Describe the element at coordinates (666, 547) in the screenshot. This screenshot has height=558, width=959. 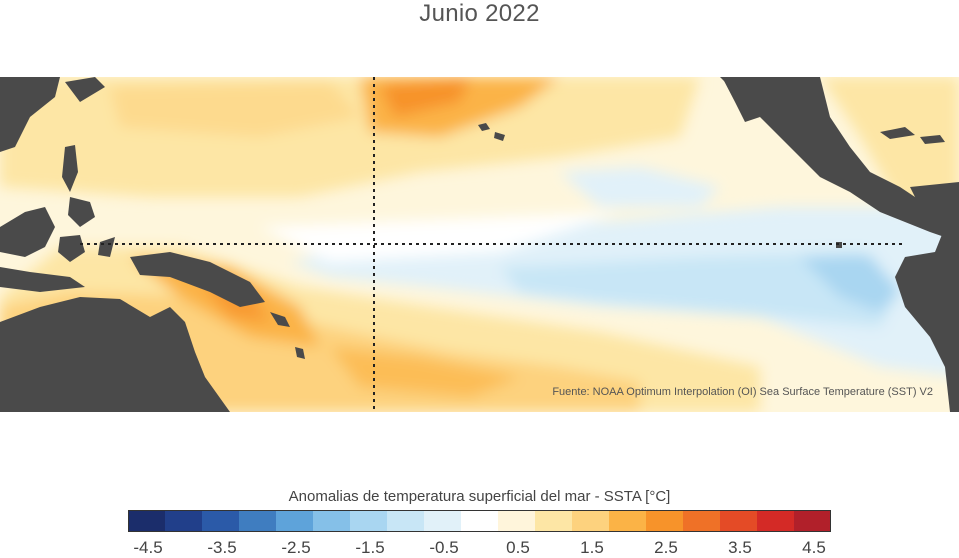
I see `colorbar-tick-label: 2.5` at that location.